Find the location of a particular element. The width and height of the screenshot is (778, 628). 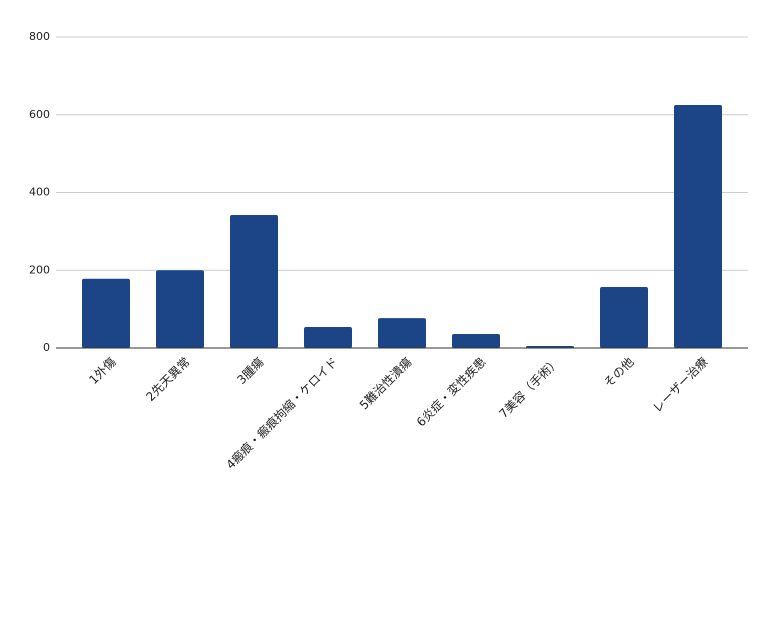

y-tick-label: 600 is located at coordinates (39, 114).